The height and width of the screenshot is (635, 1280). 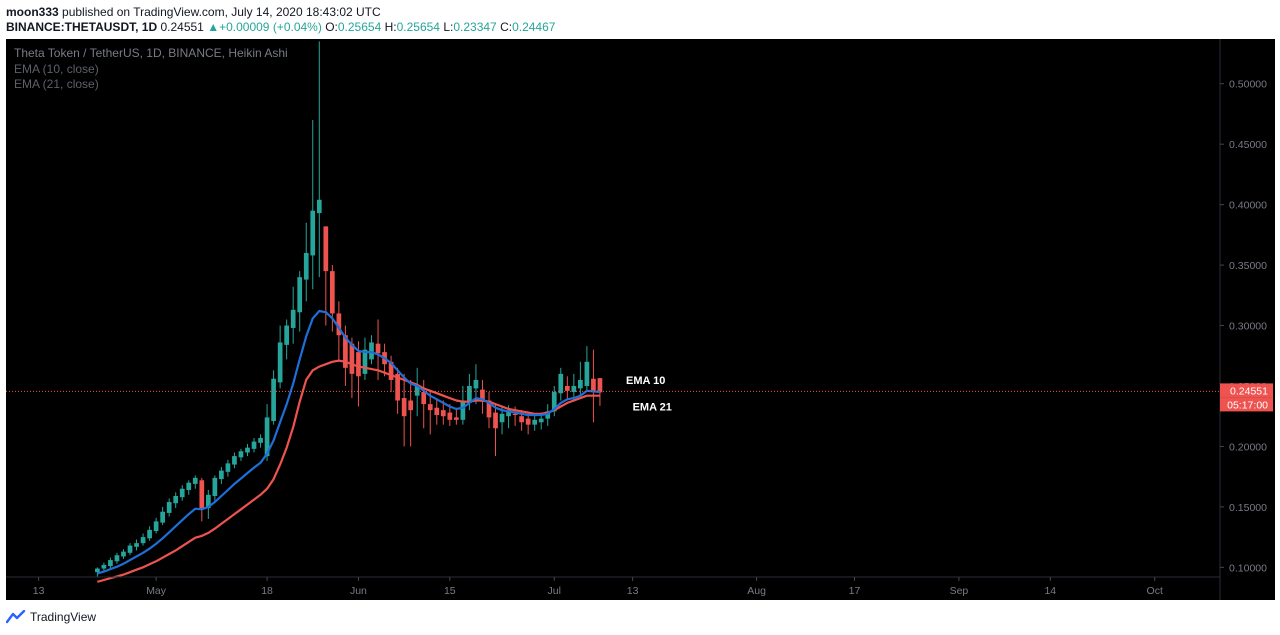 I want to click on x-tick-label: 17, so click(x=855, y=591).